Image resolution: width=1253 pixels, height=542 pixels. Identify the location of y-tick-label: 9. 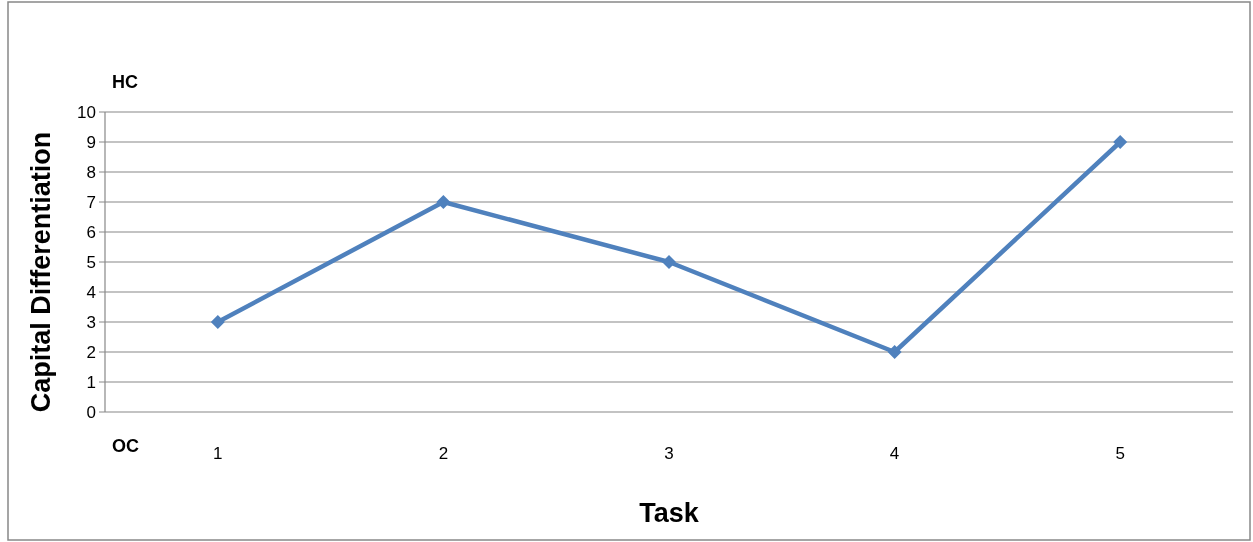
(91, 142).